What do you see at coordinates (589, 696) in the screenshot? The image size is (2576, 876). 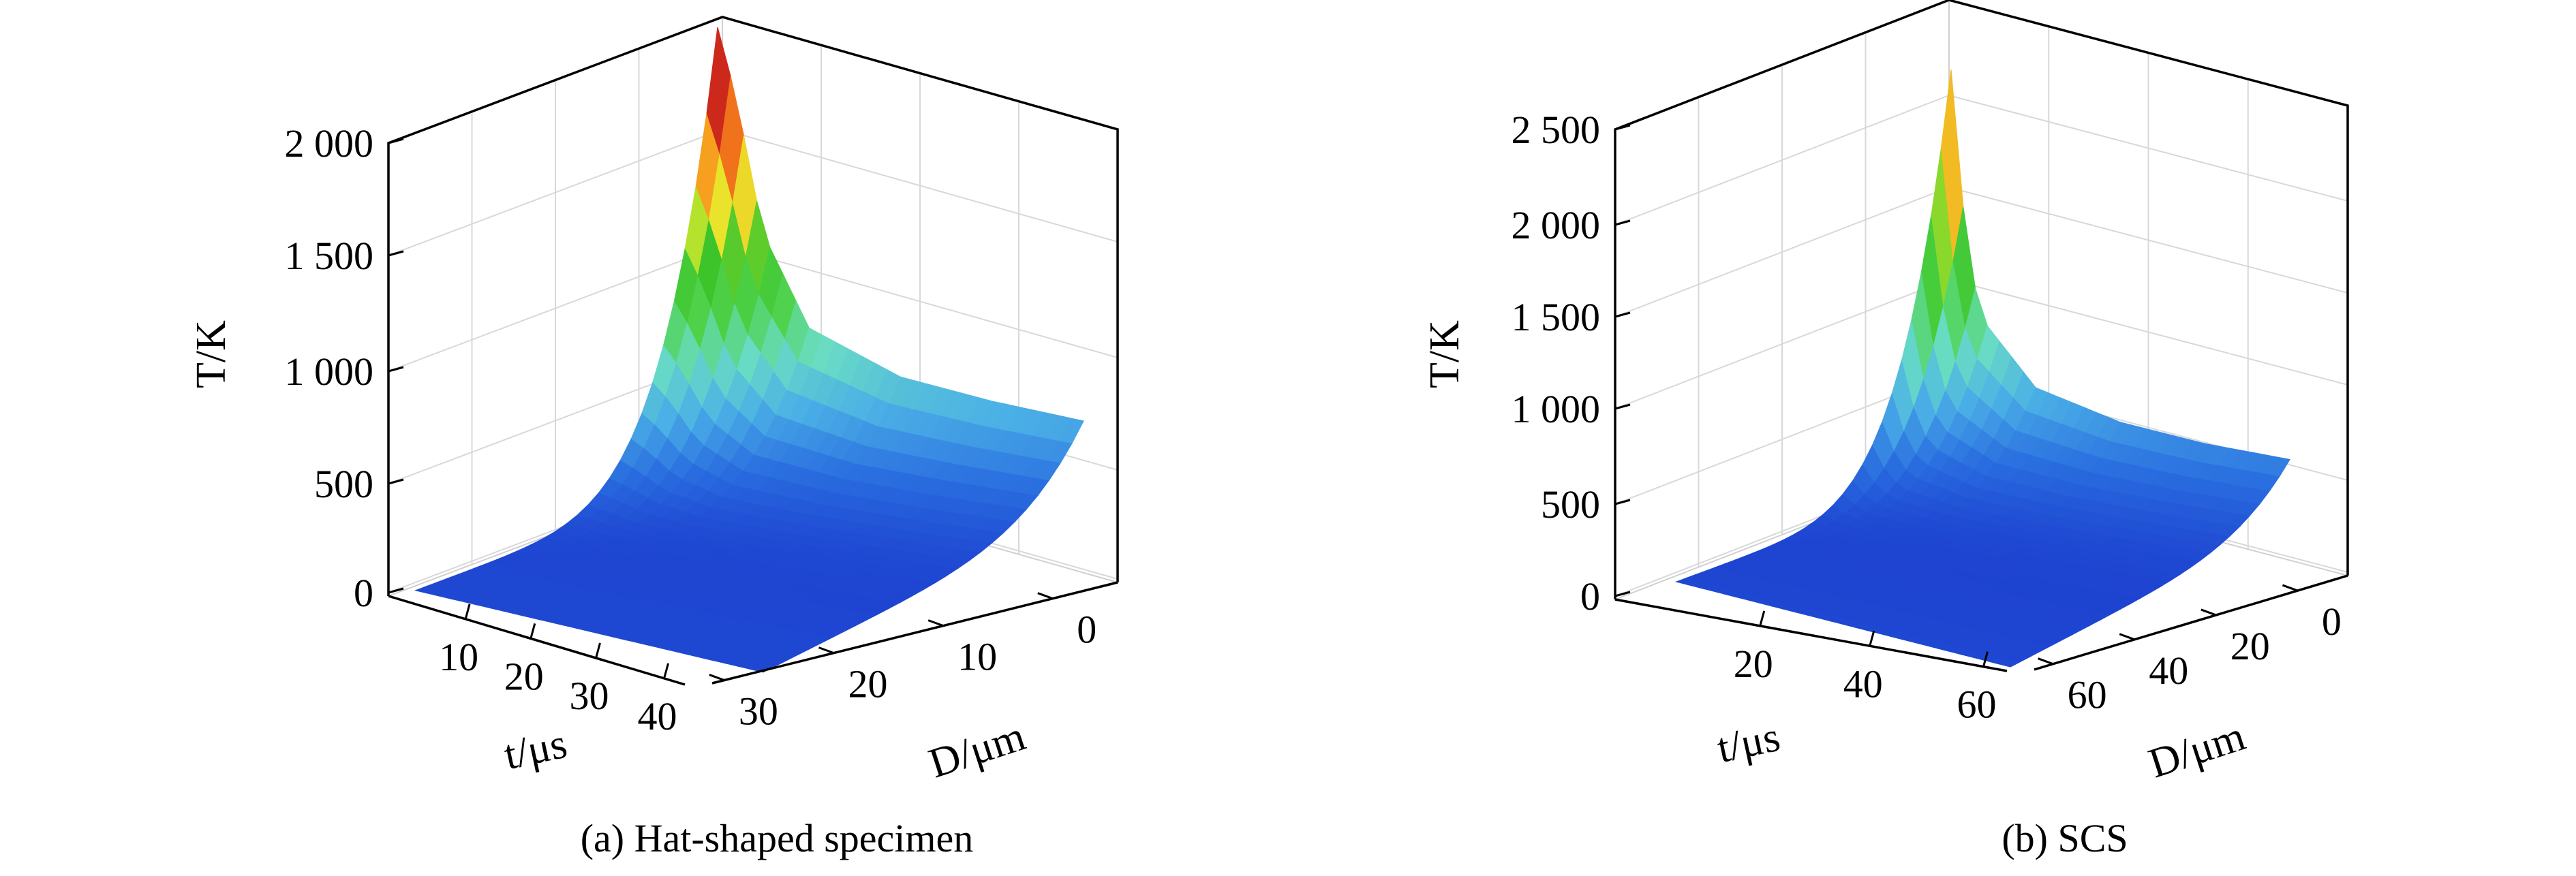 I see `t-tick-label: 30` at bounding box center [589, 696].